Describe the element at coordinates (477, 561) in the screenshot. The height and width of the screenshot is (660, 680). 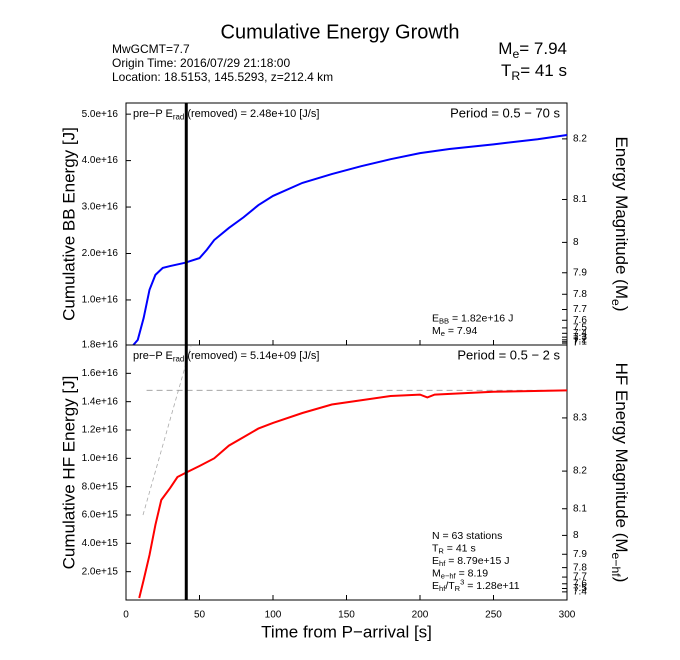
I see `text-part: = 8.79e+15 J` at that location.